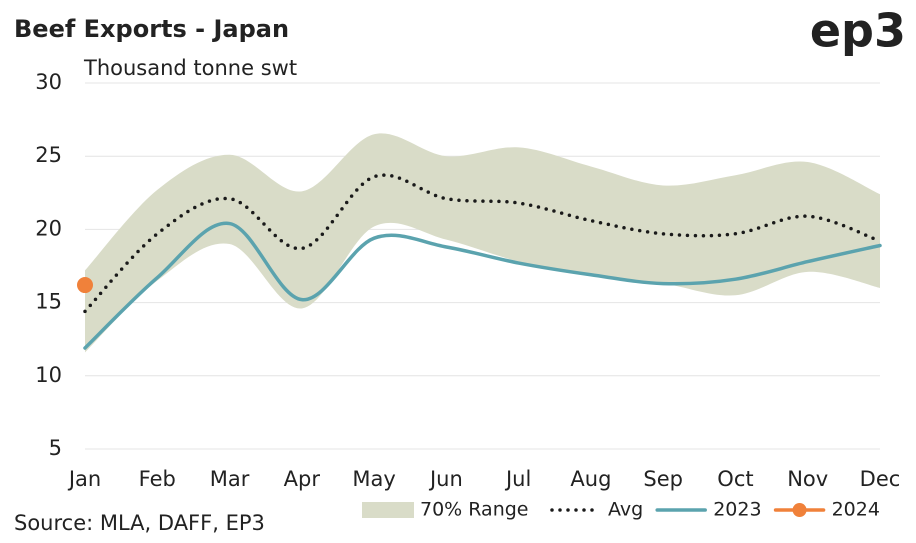 Image resolution: width=916 pixels, height=543 pixels. I want to click on legend-marker, so click(799, 510).